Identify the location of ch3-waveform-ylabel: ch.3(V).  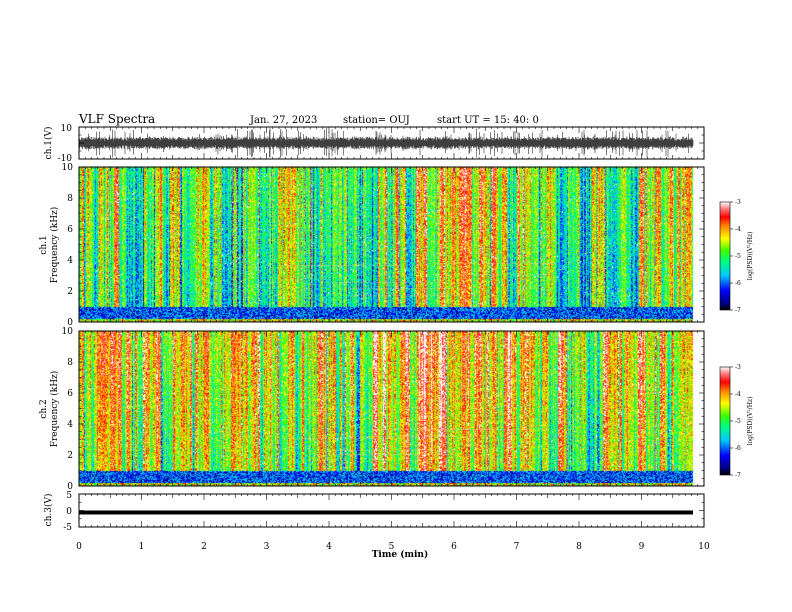
(48, 510).